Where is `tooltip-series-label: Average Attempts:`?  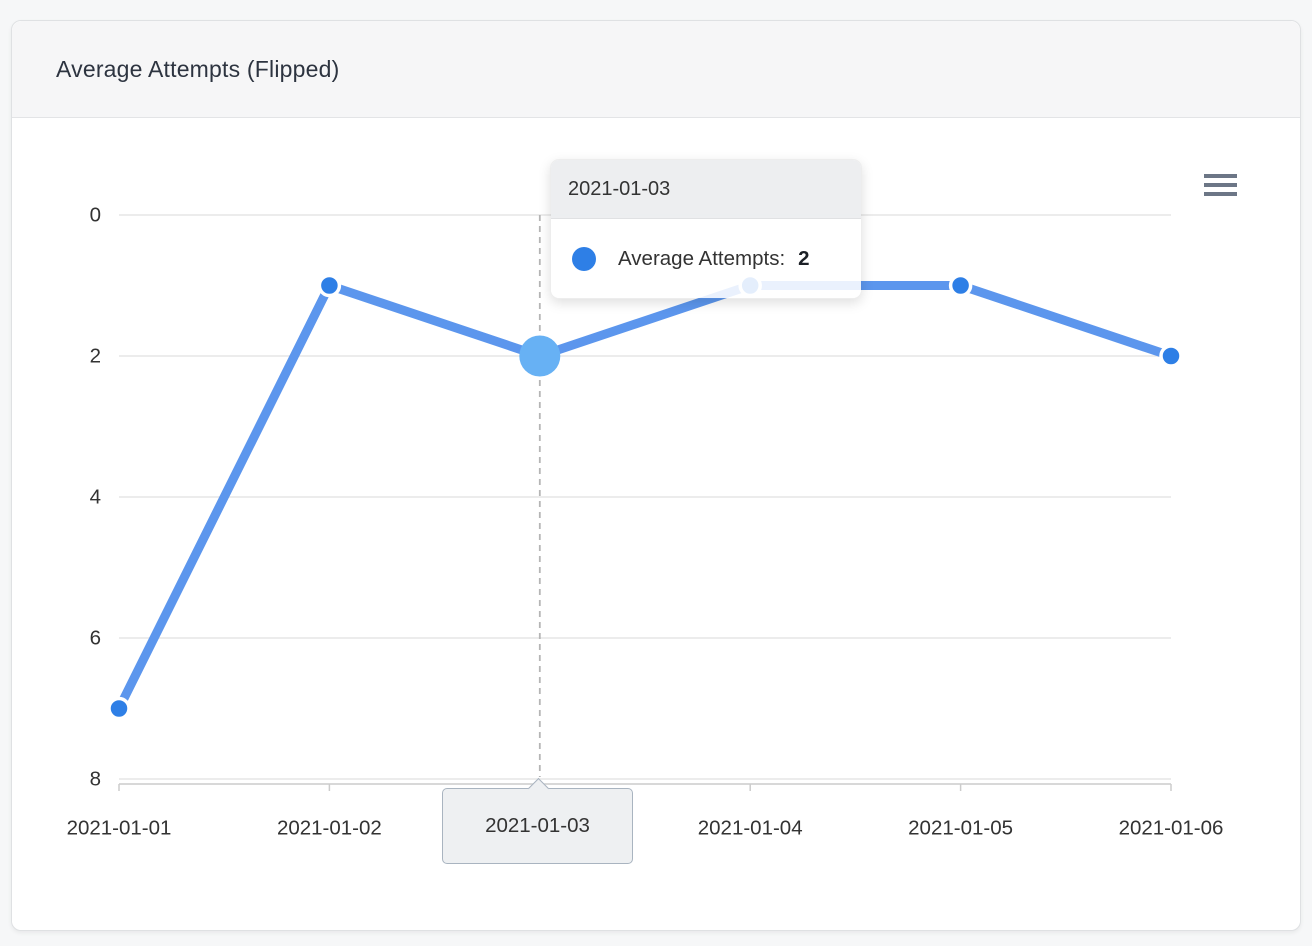 tooltip-series-label: Average Attempts: is located at coordinates (702, 258).